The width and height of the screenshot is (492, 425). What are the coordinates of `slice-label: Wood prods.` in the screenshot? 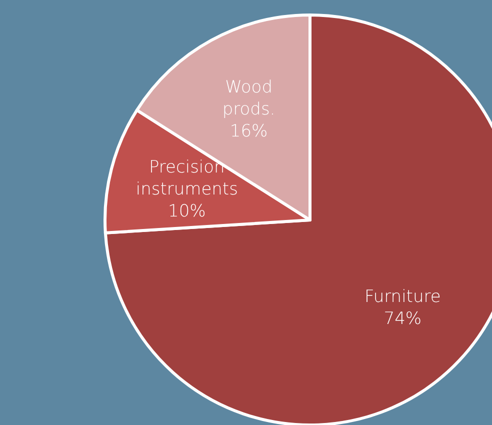 It's located at (249, 99).